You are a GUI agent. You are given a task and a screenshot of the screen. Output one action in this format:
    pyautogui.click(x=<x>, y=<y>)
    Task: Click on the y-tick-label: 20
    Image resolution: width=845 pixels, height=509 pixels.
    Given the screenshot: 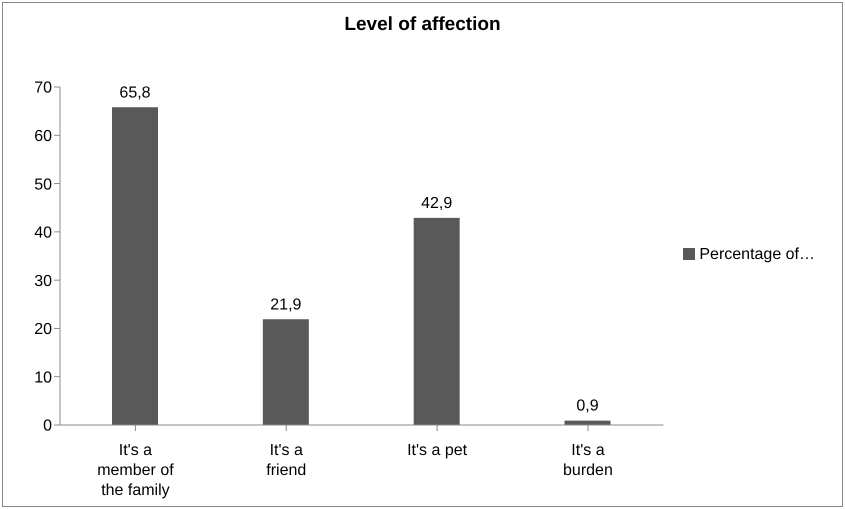 What is the action you would take?
    pyautogui.click(x=43, y=329)
    